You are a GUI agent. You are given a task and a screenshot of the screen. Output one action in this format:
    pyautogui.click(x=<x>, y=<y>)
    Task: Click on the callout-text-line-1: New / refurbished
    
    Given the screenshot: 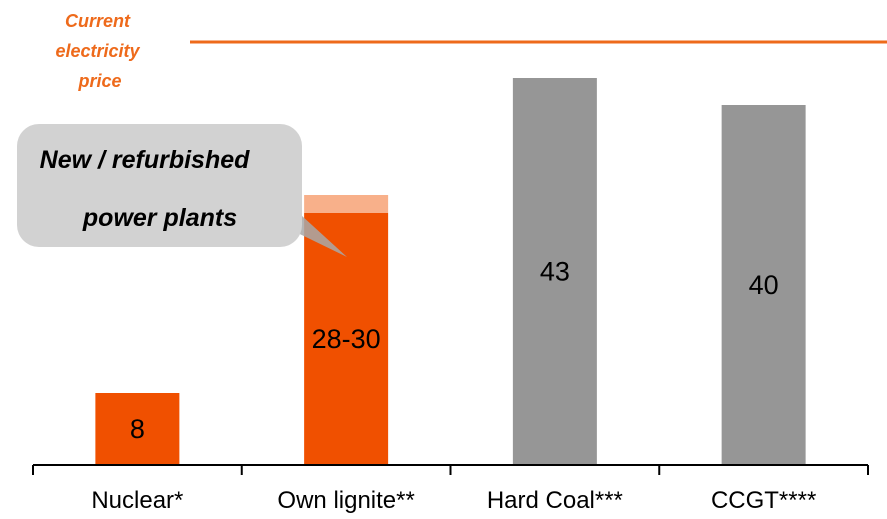 What is the action you would take?
    pyautogui.click(x=145, y=160)
    